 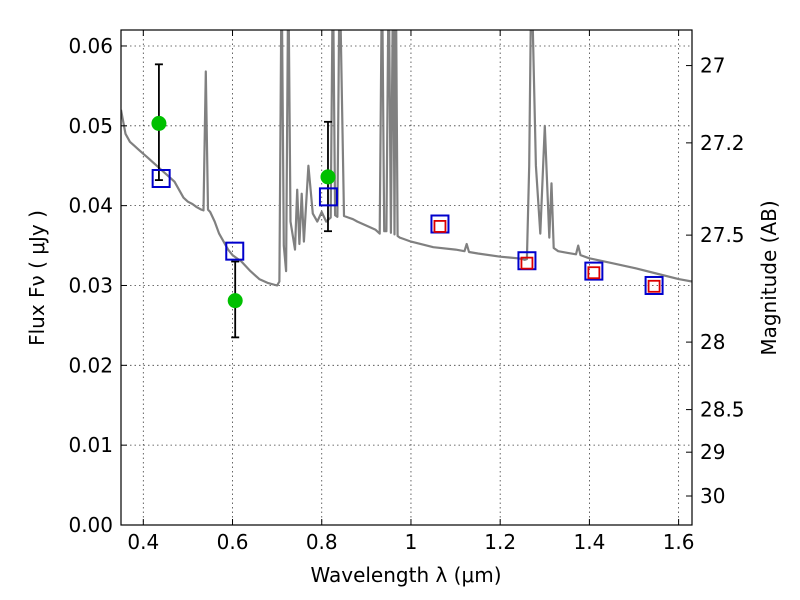 I want to click on y-tick-label: 0.06, so click(x=90, y=46).